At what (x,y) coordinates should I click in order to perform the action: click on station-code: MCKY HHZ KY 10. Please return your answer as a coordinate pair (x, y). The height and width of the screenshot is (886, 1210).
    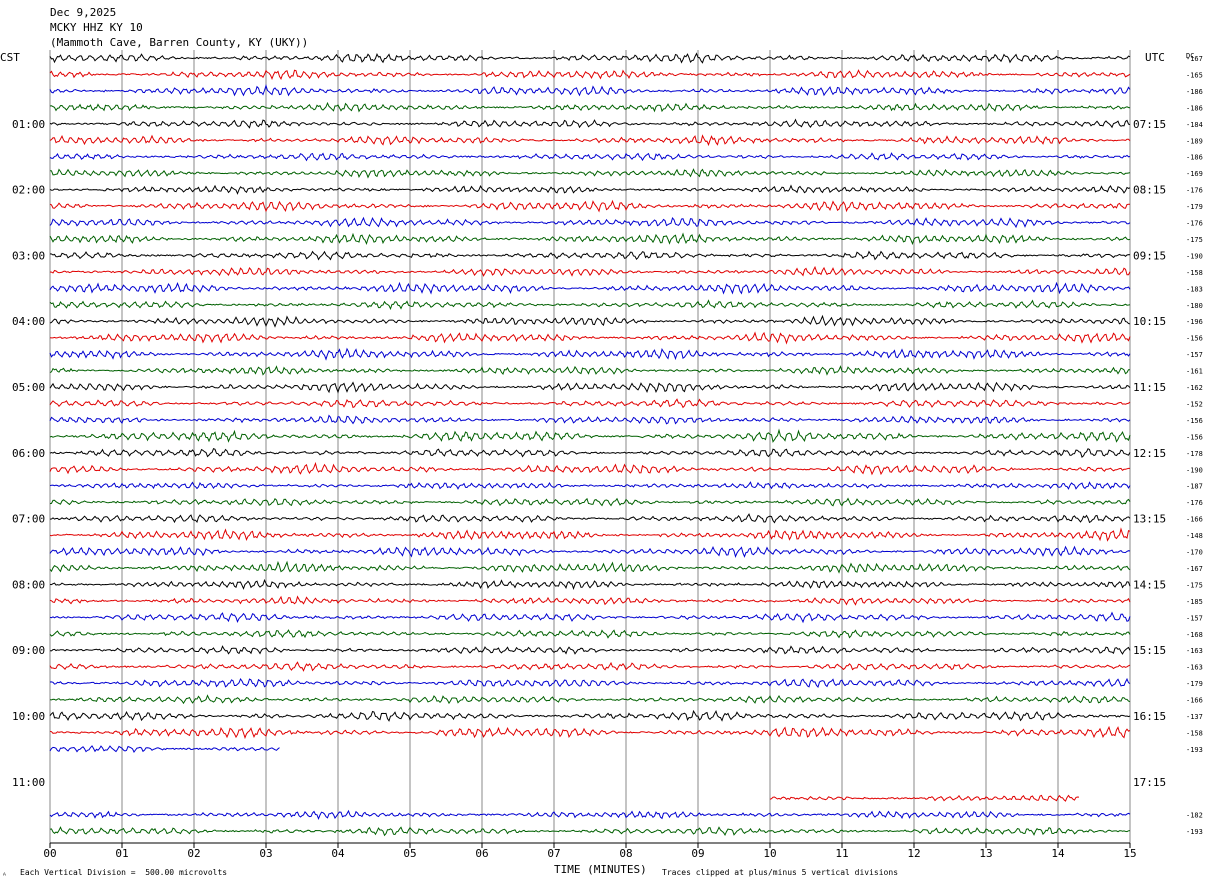
    Looking at the image, I should click on (96, 27).